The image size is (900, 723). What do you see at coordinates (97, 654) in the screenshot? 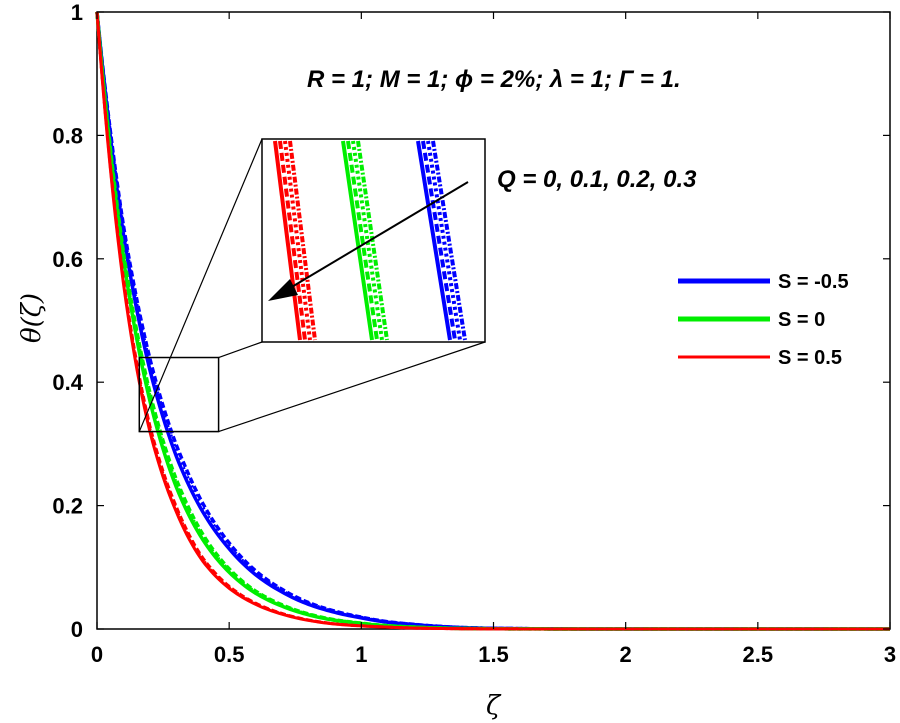
I see `x-tick-label: 0` at bounding box center [97, 654].